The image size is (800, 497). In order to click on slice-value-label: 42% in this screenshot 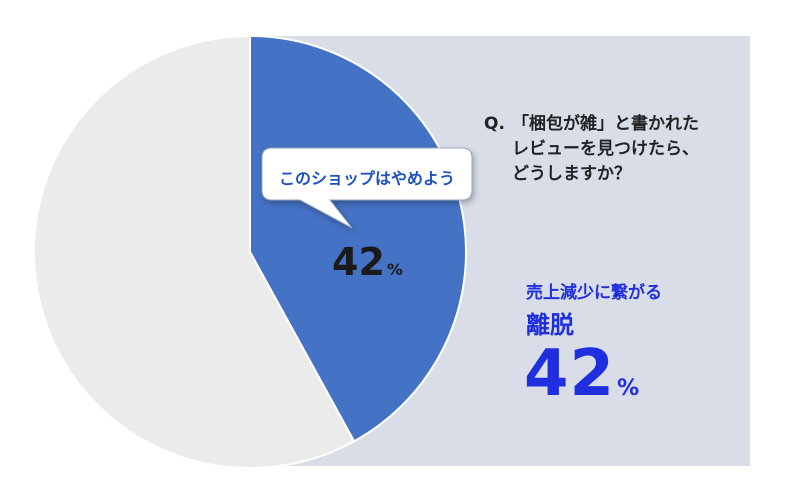, I will do `click(367, 262)`.